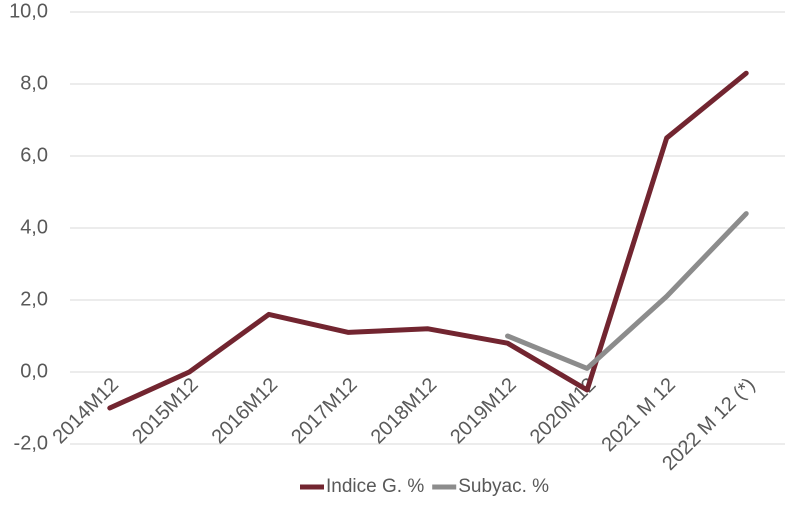  What do you see at coordinates (375, 486) in the screenshot?
I see `legend-label: Indice G. %` at bounding box center [375, 486].